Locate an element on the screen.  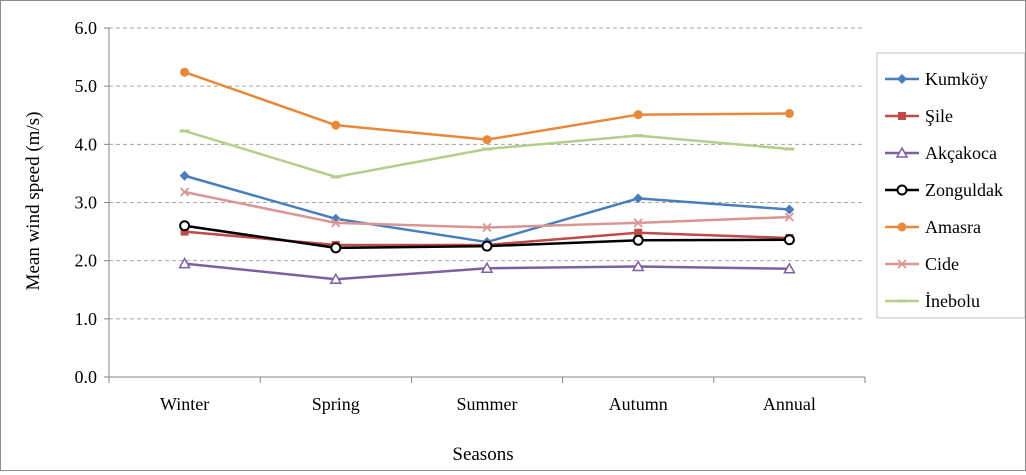
legend-label: Zonguldak is located at coordinates (964, 190).